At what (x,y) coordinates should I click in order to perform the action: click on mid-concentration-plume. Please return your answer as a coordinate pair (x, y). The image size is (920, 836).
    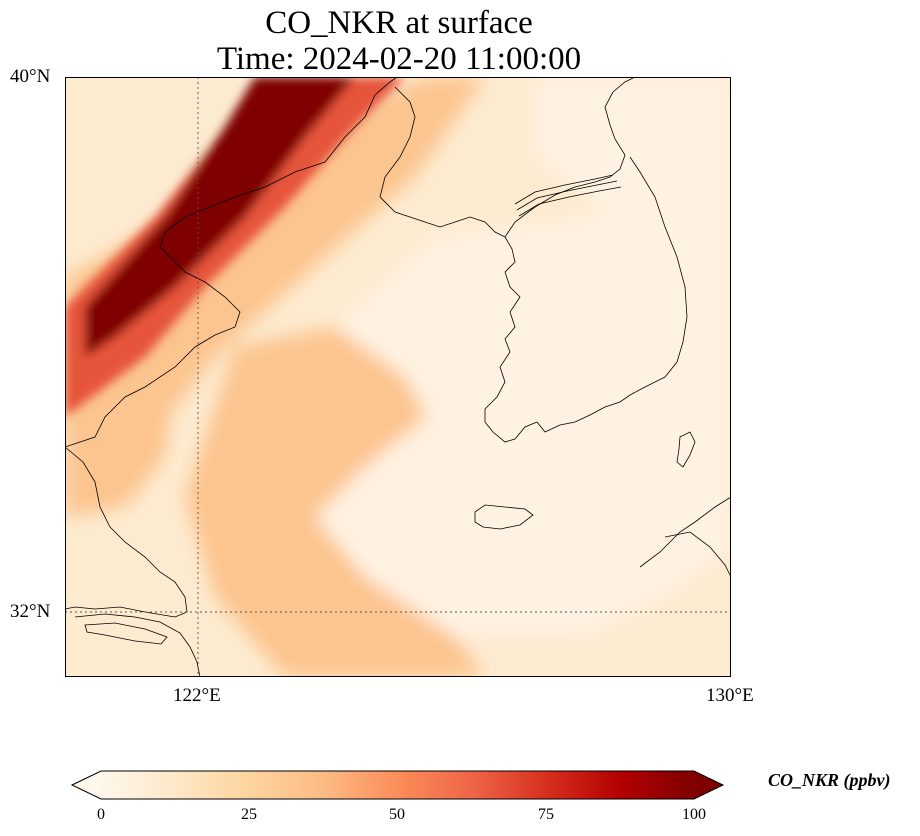
    Looking at the image, I should click on (335, 502).